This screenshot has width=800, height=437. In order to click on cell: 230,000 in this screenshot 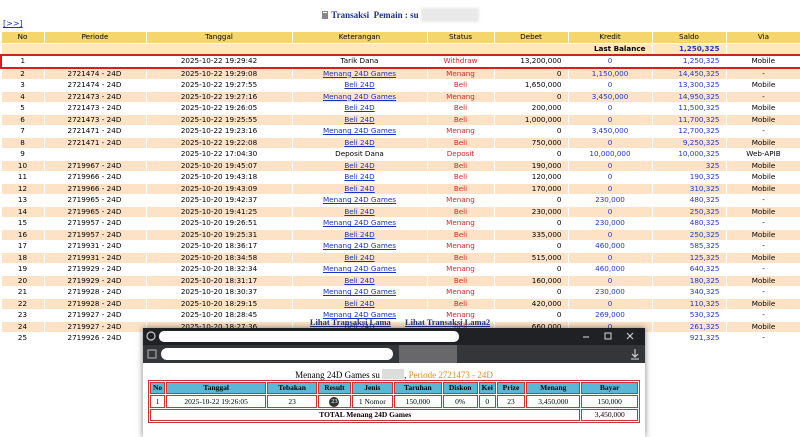, I will do `click(610, 223)`.